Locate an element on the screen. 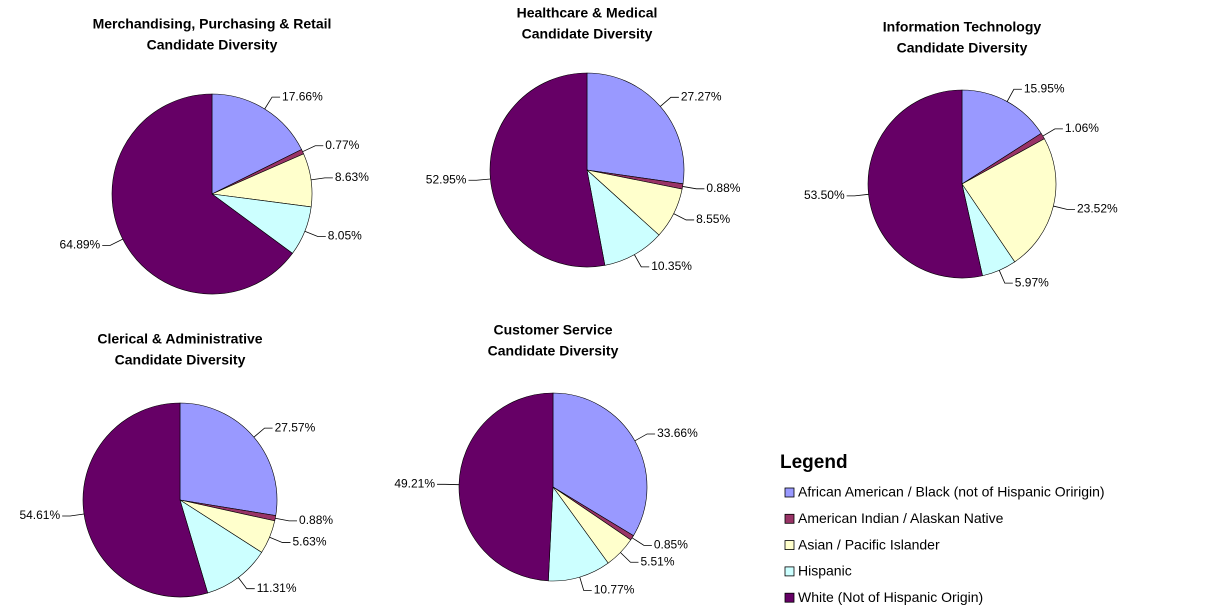 Image resolution: width=1210 pixels, height=609 pixels. legend-label: American Indian / Alaskan Native is located at coordinates (901, 518).